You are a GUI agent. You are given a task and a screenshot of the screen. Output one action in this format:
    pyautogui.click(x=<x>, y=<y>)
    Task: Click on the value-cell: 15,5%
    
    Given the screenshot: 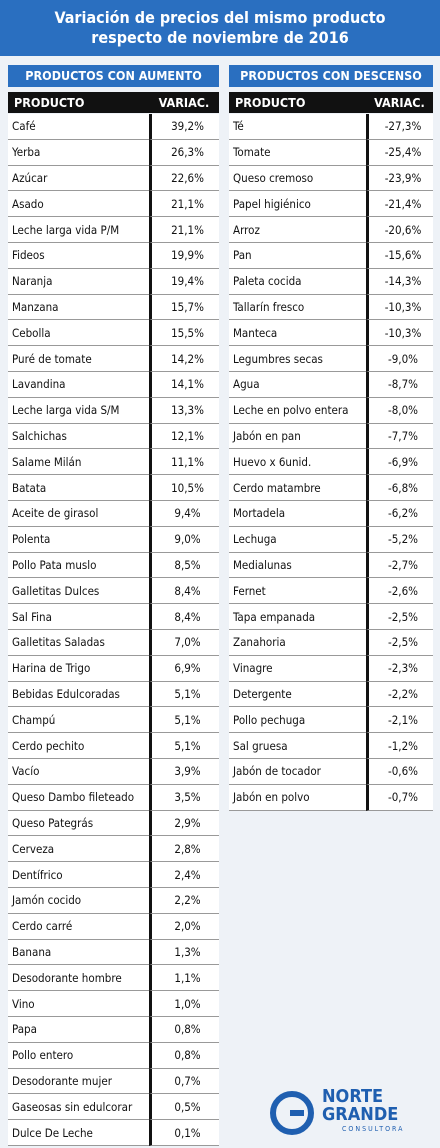 What is the action you would take?
    pyautogui.click(x=184, y=333)
    